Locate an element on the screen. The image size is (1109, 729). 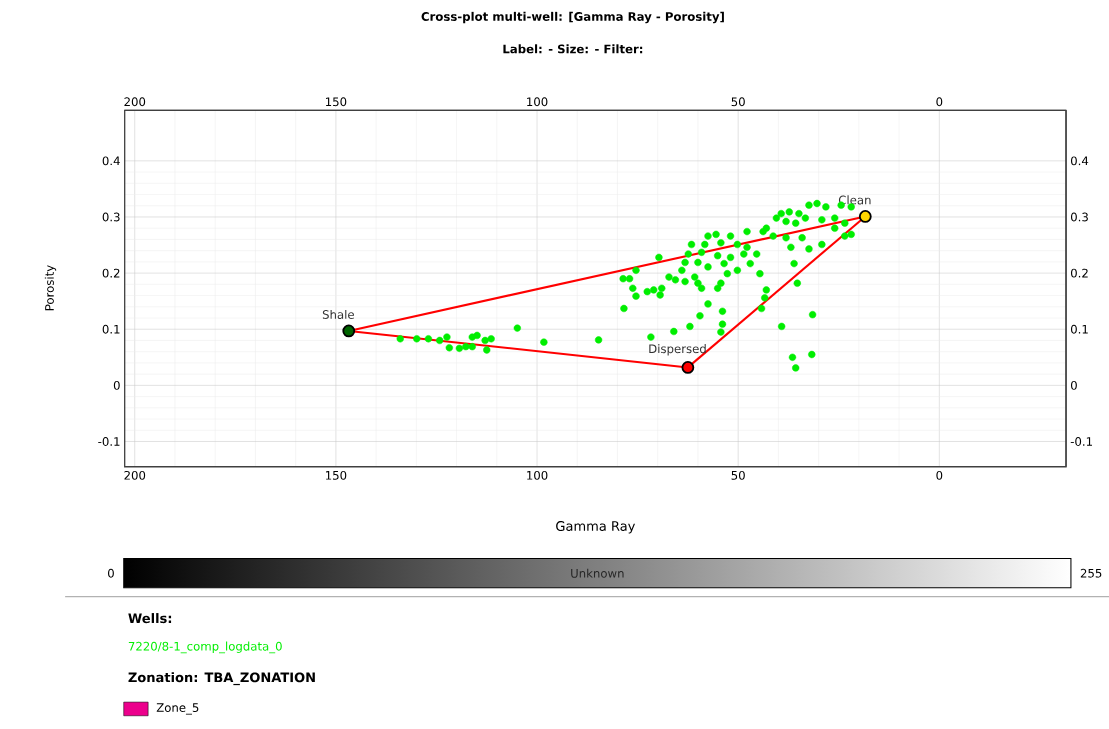
text: Zone_5 is located at coordinates (177, 709).